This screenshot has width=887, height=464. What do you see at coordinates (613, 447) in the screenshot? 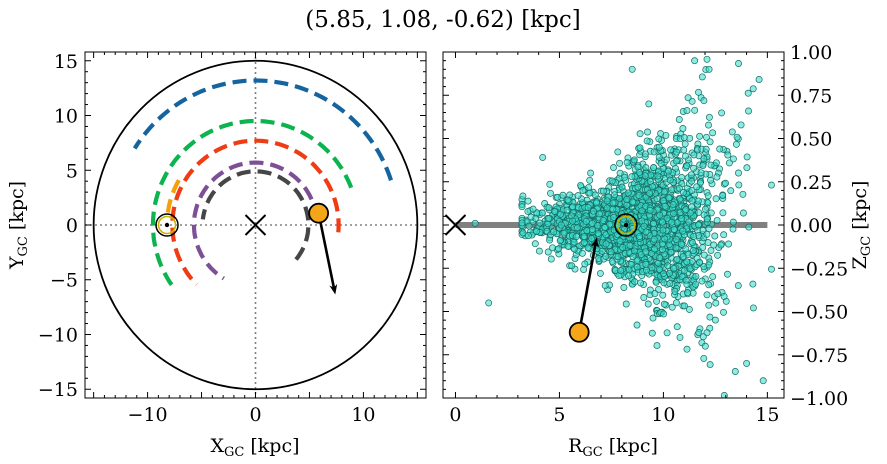
I see `right-xlabel: RGC [kpc]` at bounding box center [613, 447].